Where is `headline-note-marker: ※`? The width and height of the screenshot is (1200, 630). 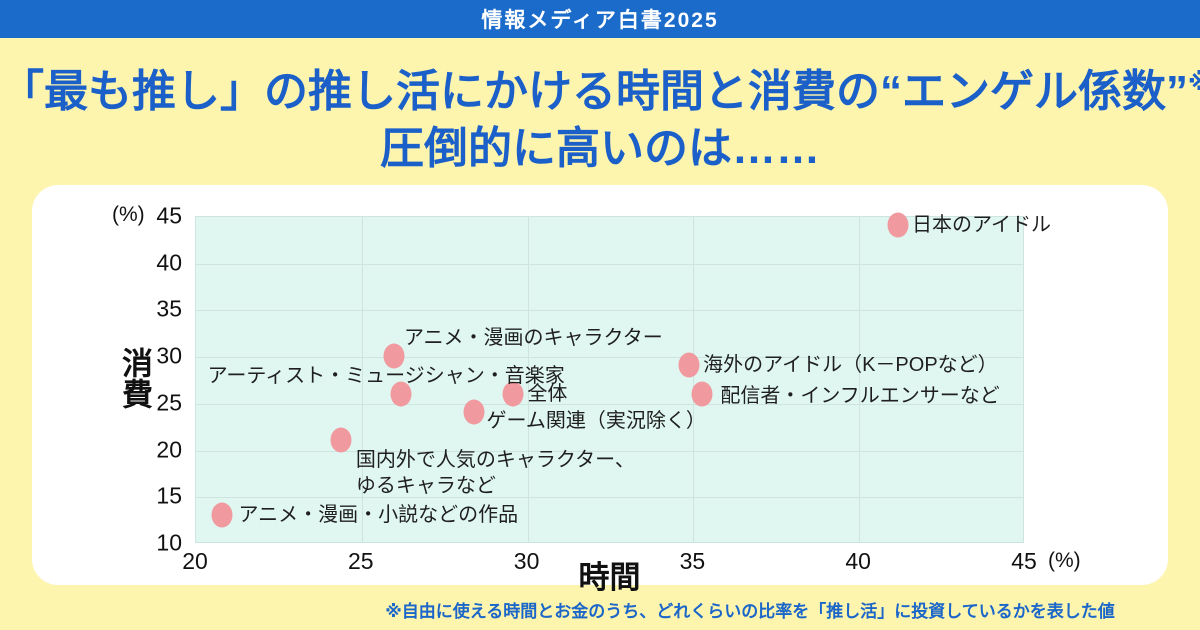 headline-note-marker: ※ is located at coordinates (1194, 82).